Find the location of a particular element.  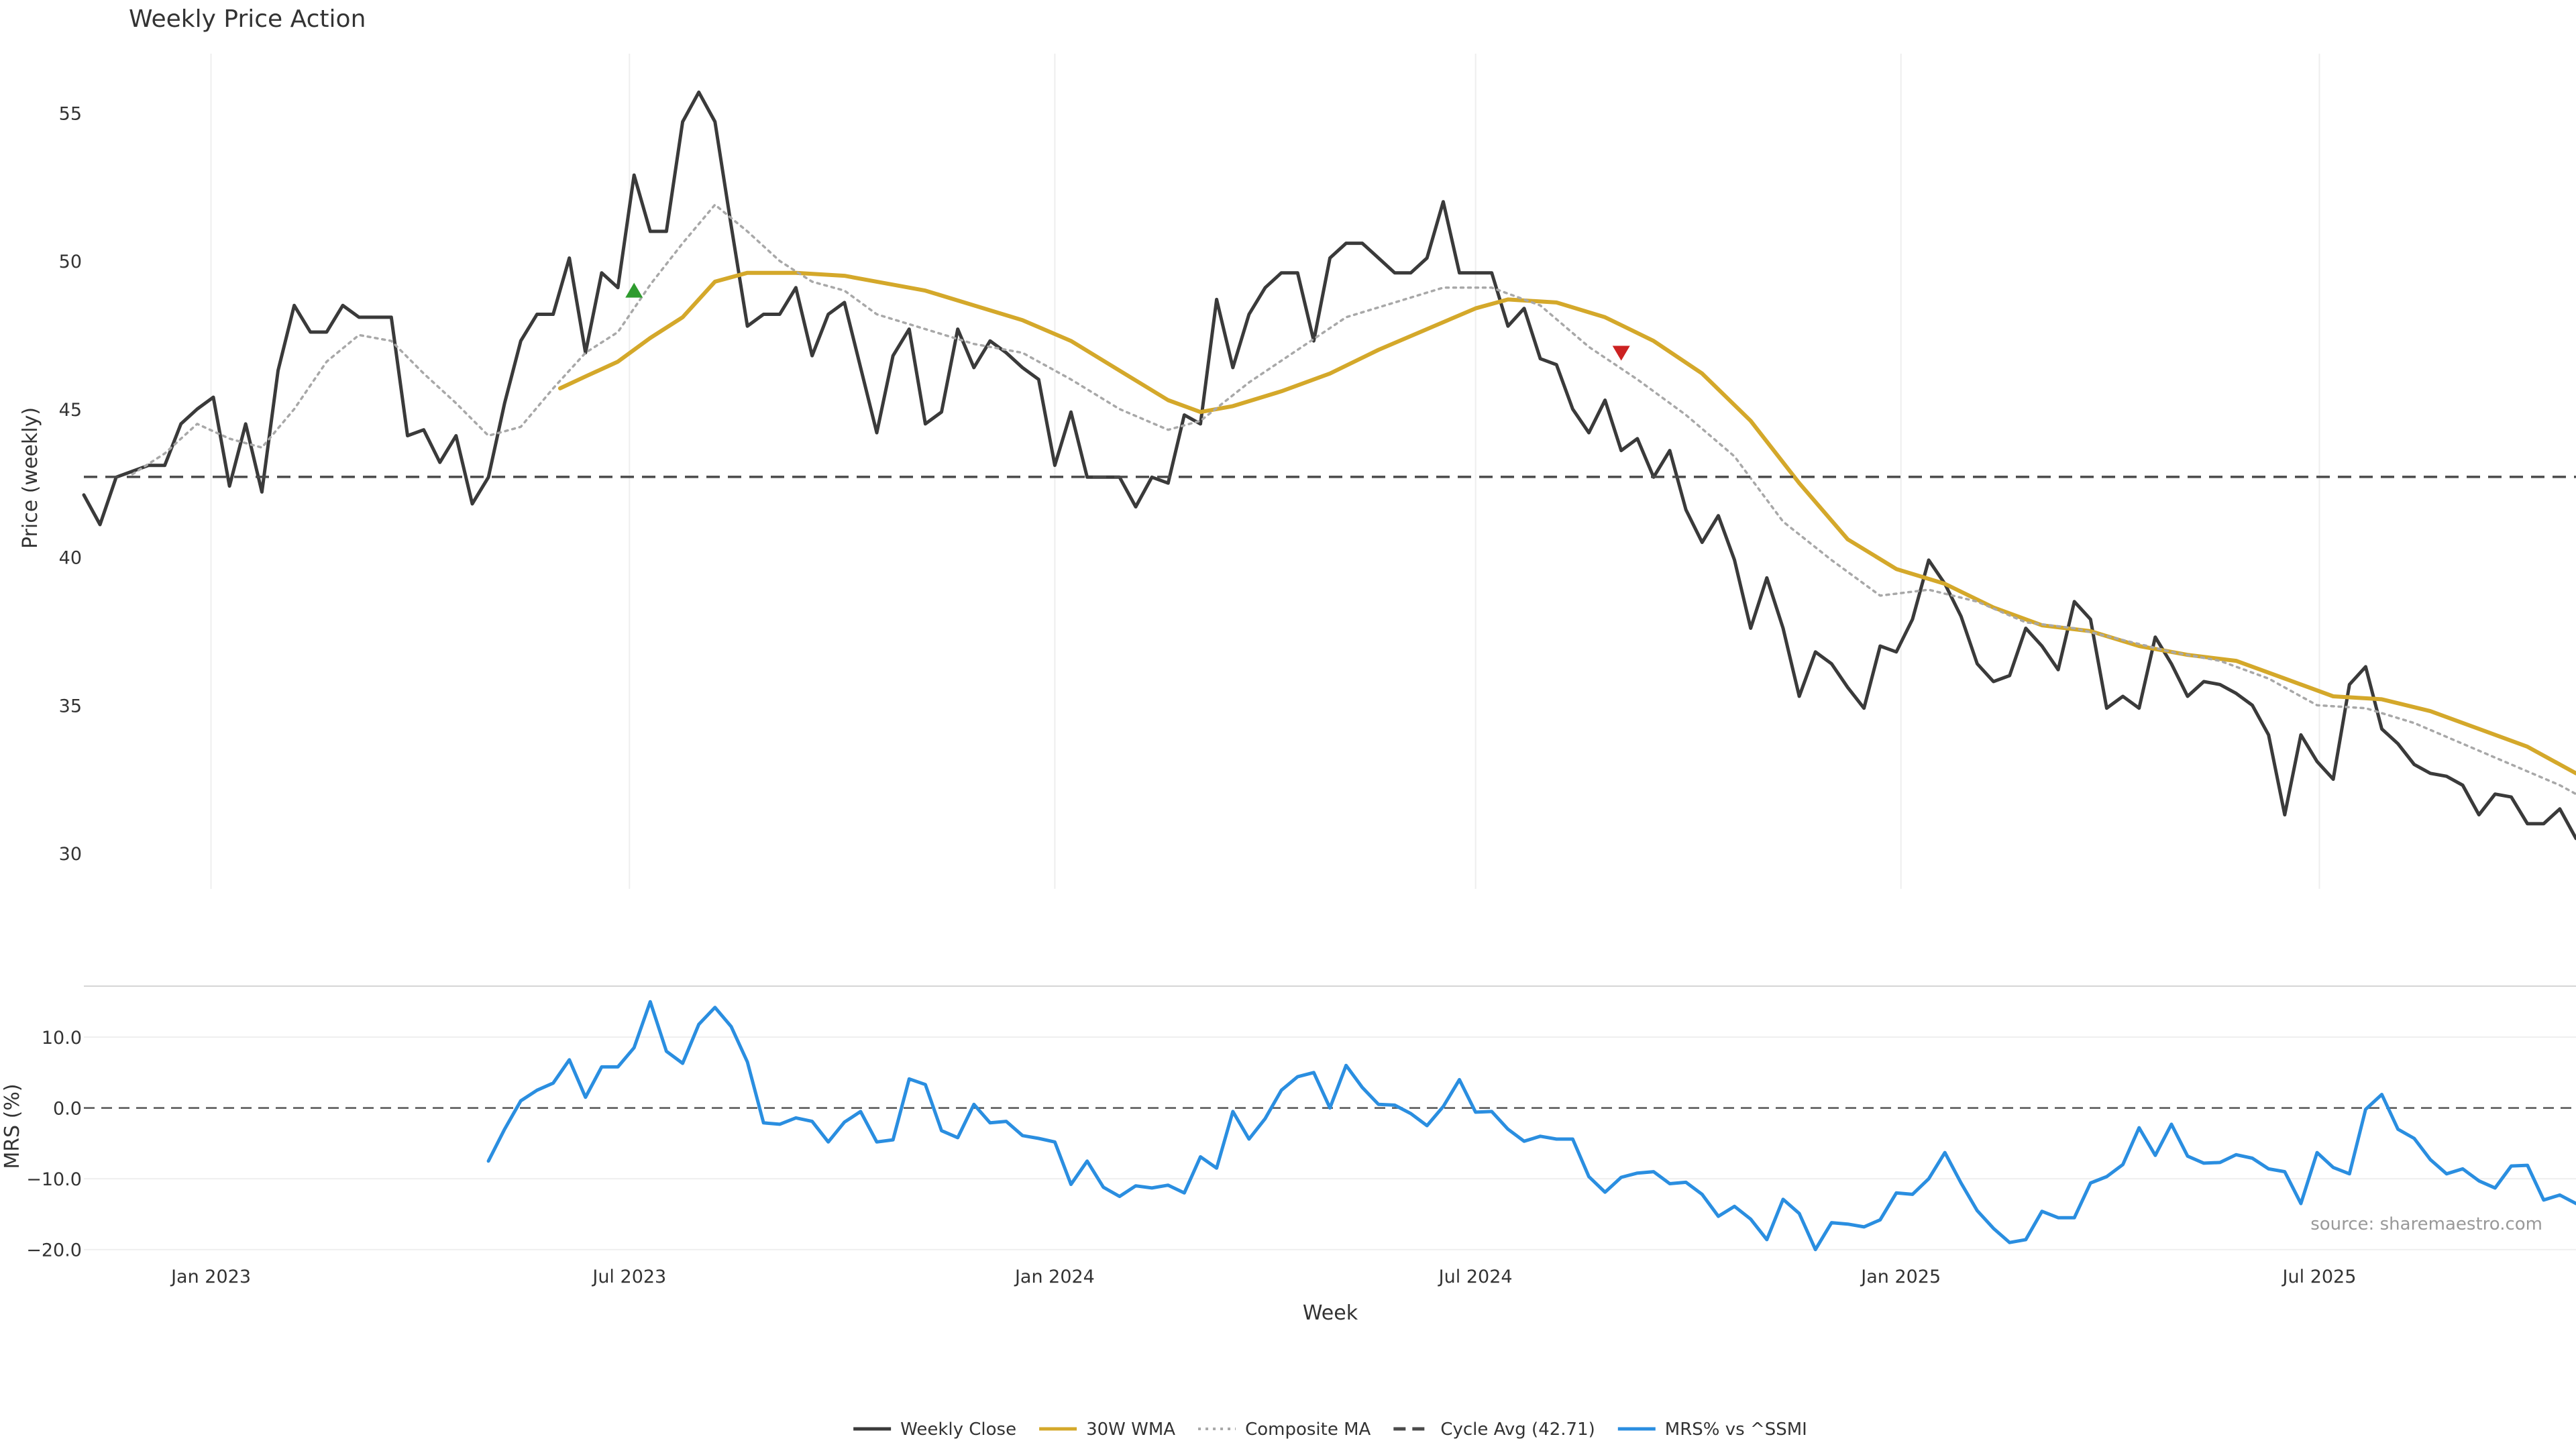

y-tick-label: 45 is located at coordinates (70, 410).